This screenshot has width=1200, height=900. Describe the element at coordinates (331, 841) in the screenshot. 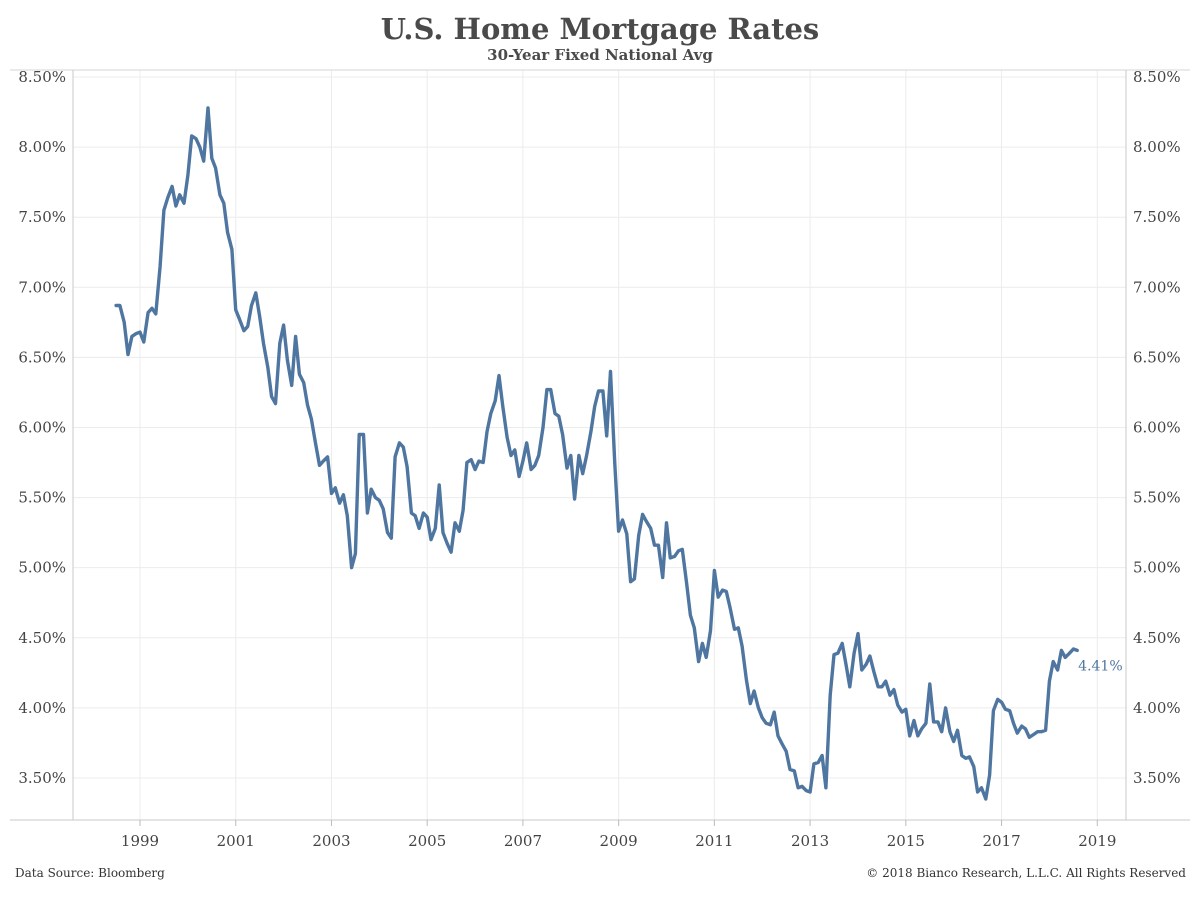

I see `x-tick-label: 2003` at that location.